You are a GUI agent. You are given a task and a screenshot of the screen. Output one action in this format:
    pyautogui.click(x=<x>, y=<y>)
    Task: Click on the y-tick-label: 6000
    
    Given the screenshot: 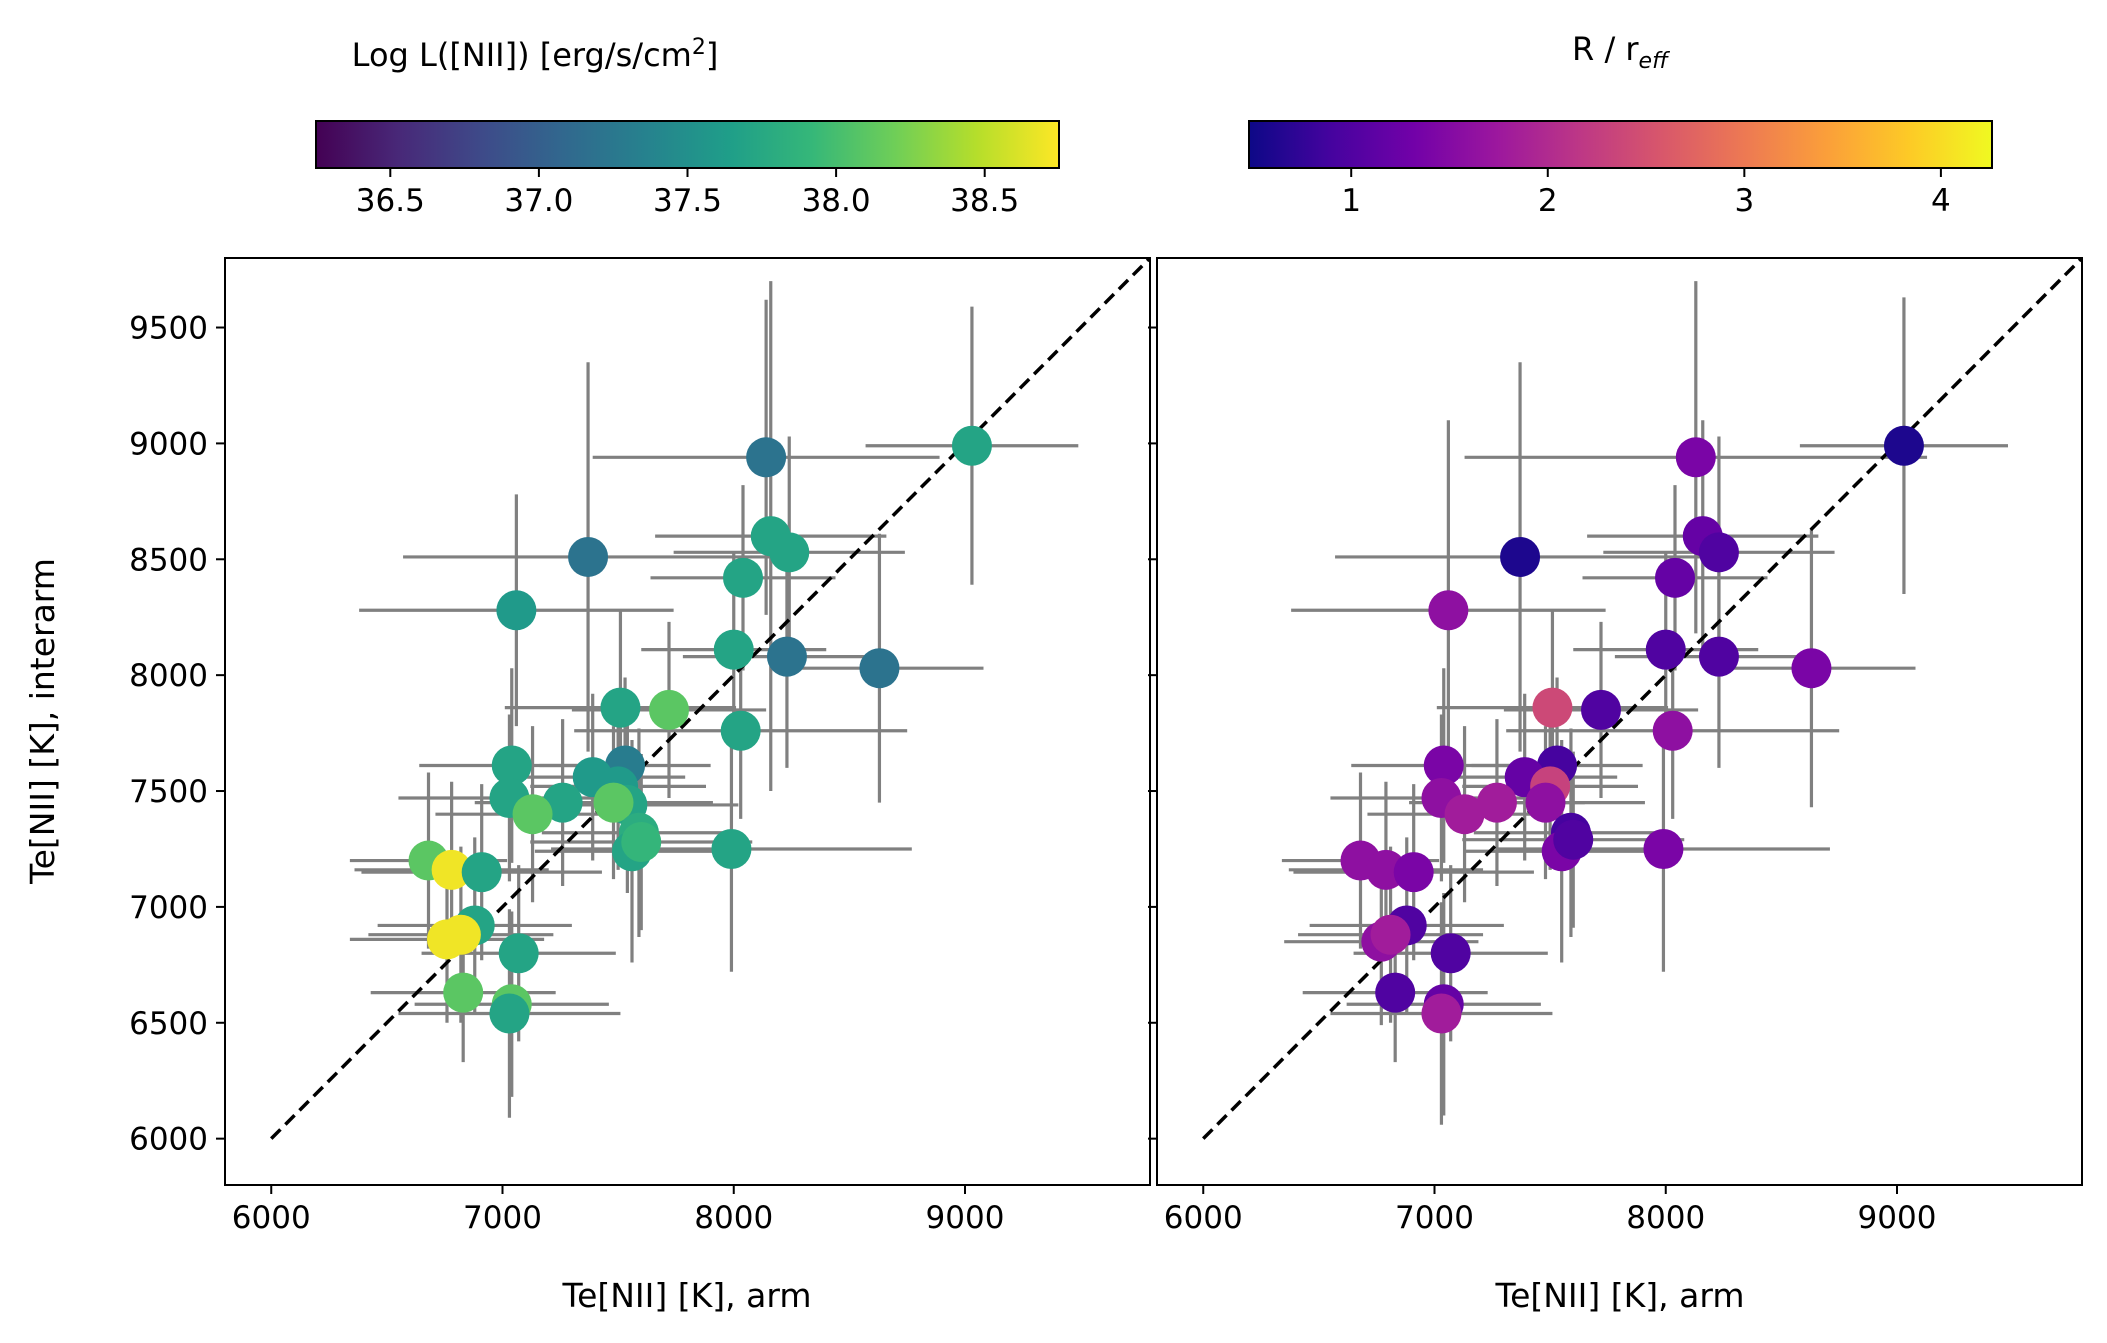 What is the action you would take?
    pyautogui.click(x=168, y=1140)
    